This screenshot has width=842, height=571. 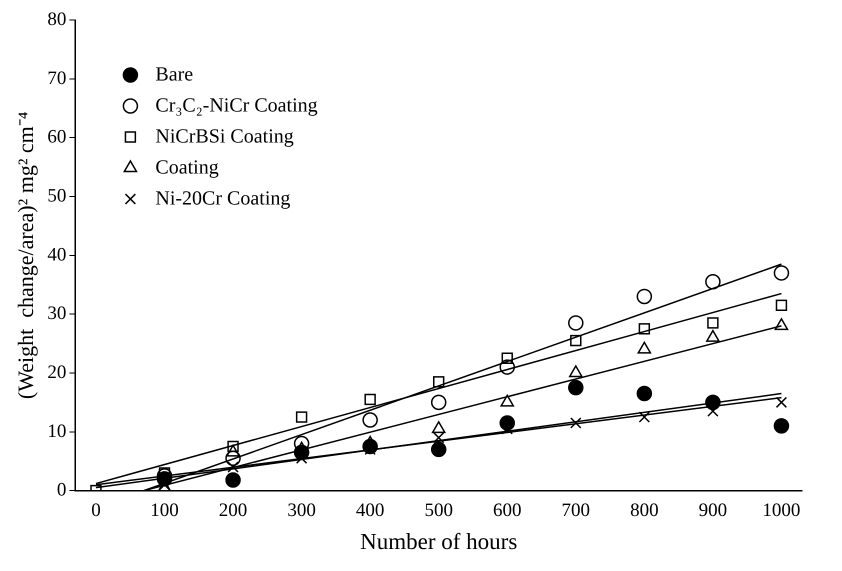 I want to click on y-axis-title: (Weight change/area)² mg² cm⁻⁴, so click(x=25, y=255).